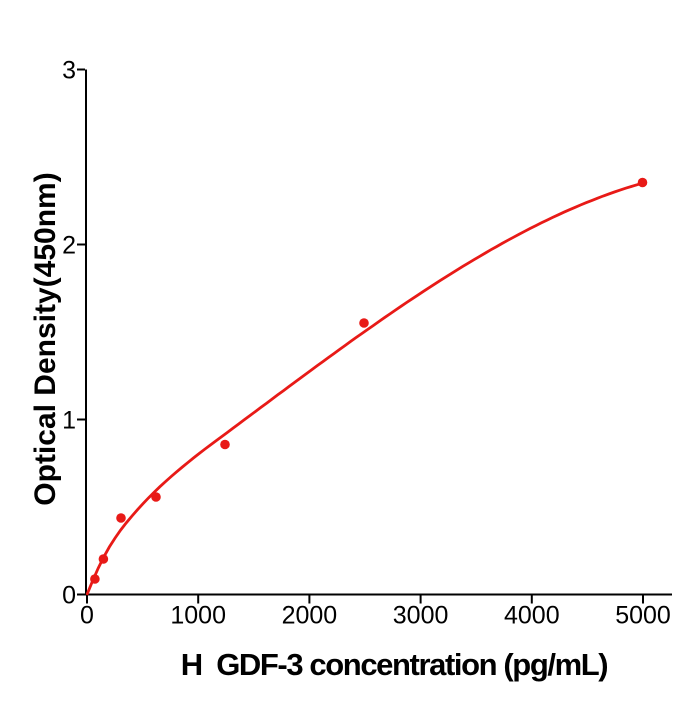  What do you see at coordinates (394, 664) in the screenshot?
I see `svg-text: H GDF-3 concentration (pg/mL)` at bounding box center [394, 664].